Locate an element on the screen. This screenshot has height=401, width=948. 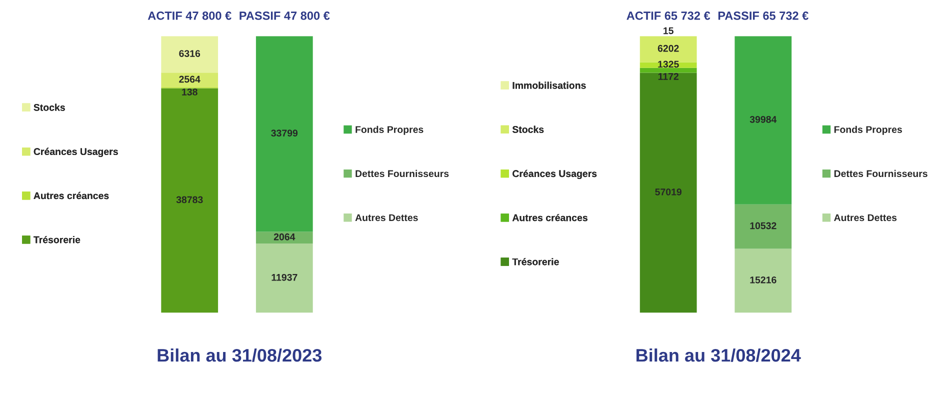
data-label: 15216 is located at coordinates (763, 280).